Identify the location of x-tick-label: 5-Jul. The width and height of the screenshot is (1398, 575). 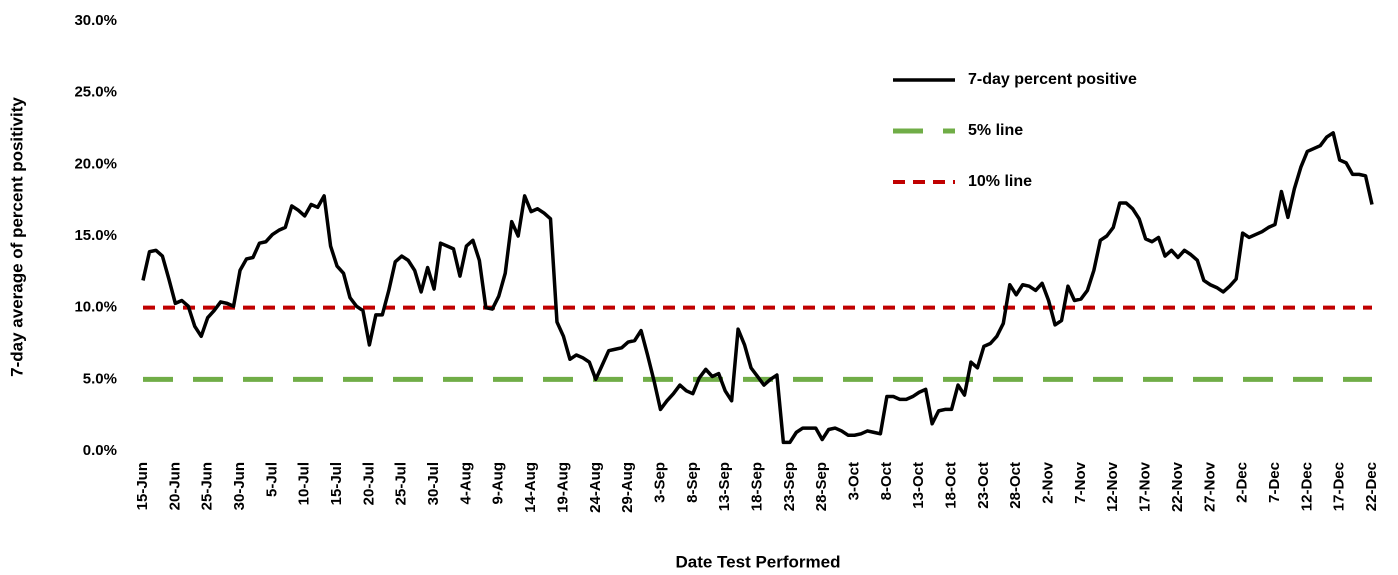
(271, 479).